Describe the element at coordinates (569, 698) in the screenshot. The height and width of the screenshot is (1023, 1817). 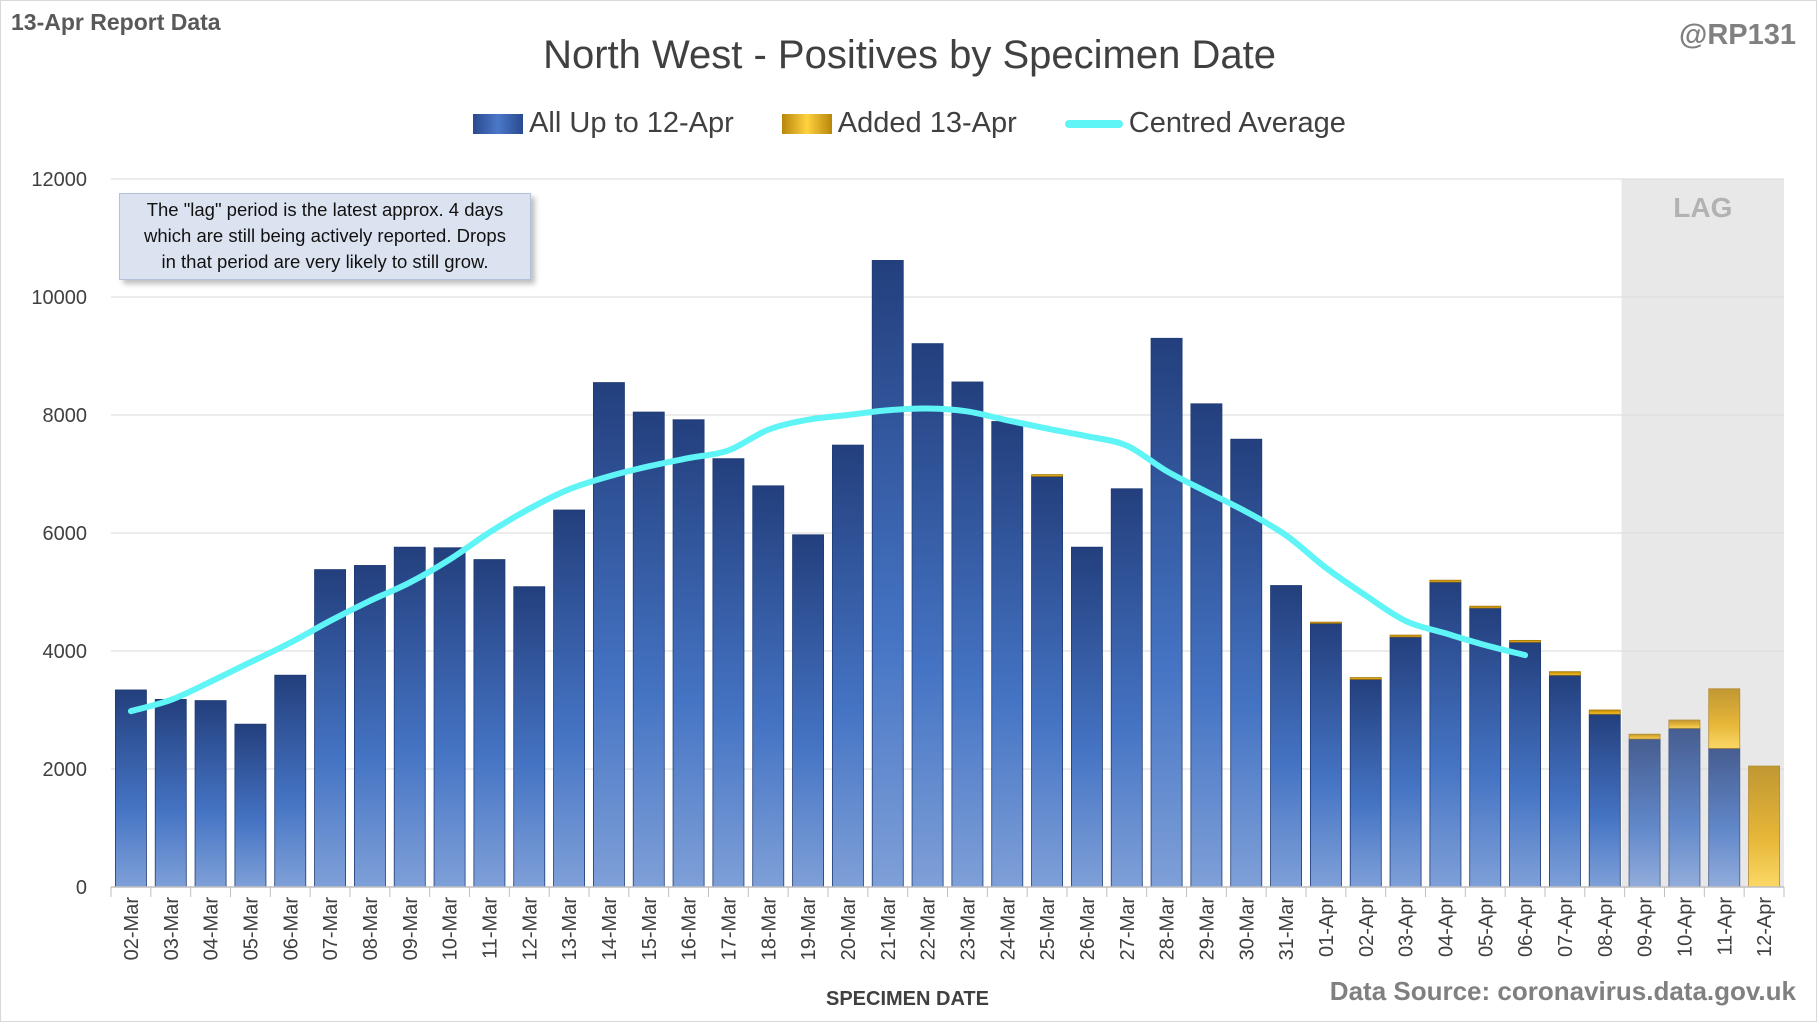
I see `bar-base-13-Mar` at that location.